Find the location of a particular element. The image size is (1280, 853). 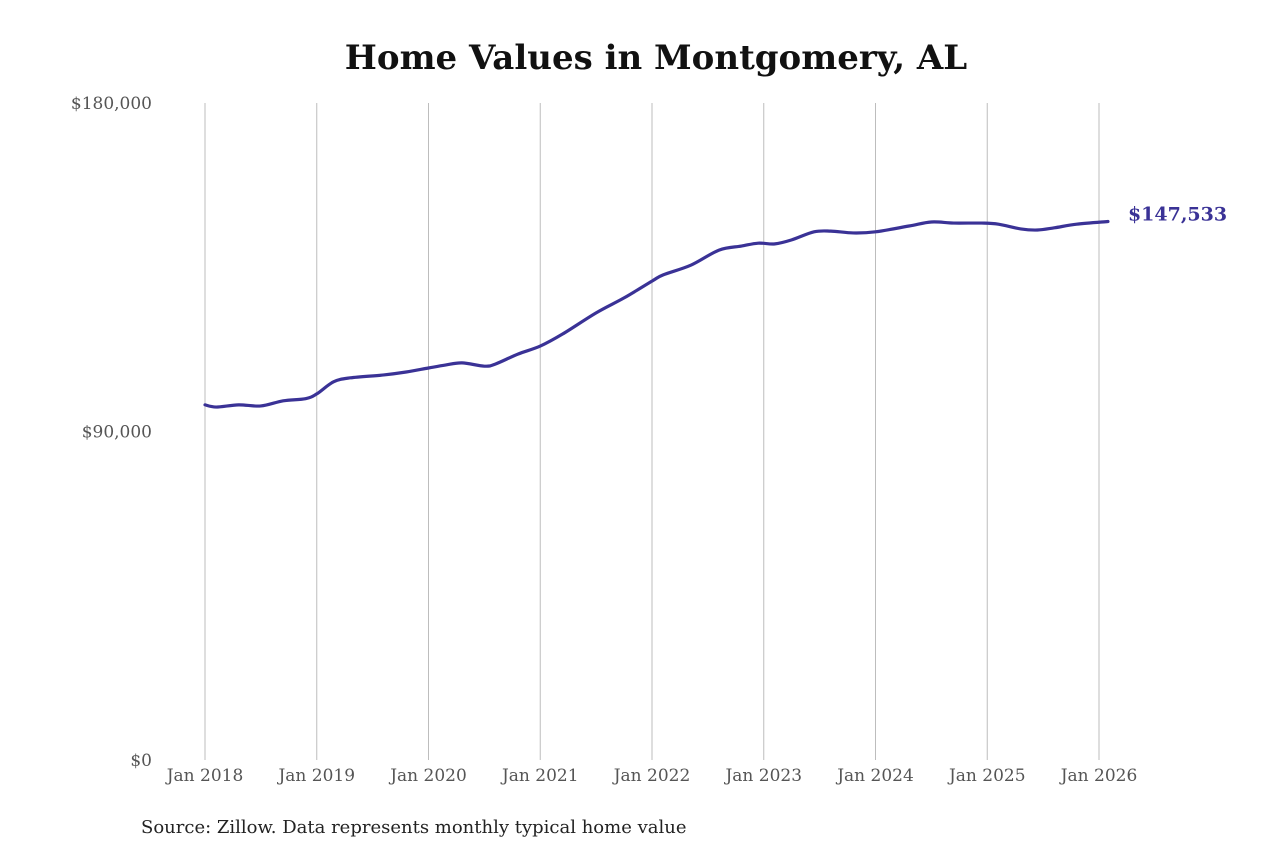

x-tick-label: Jan 2025 is located at coordinates (986, 776).